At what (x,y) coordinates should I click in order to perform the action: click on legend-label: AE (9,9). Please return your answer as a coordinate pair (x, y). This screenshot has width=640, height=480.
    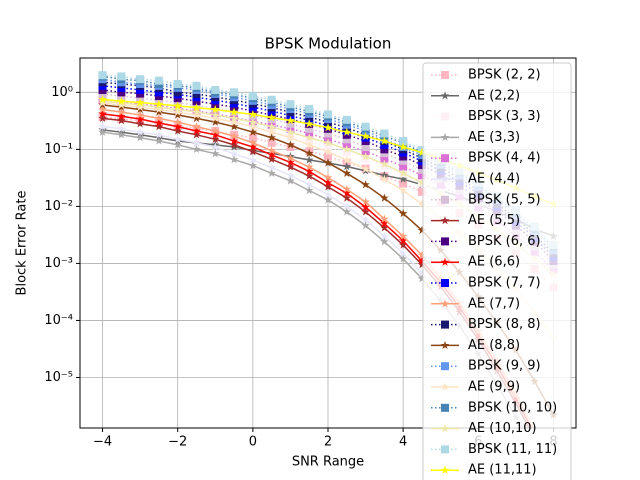
    Looking at the image, I should click on (494, 387).